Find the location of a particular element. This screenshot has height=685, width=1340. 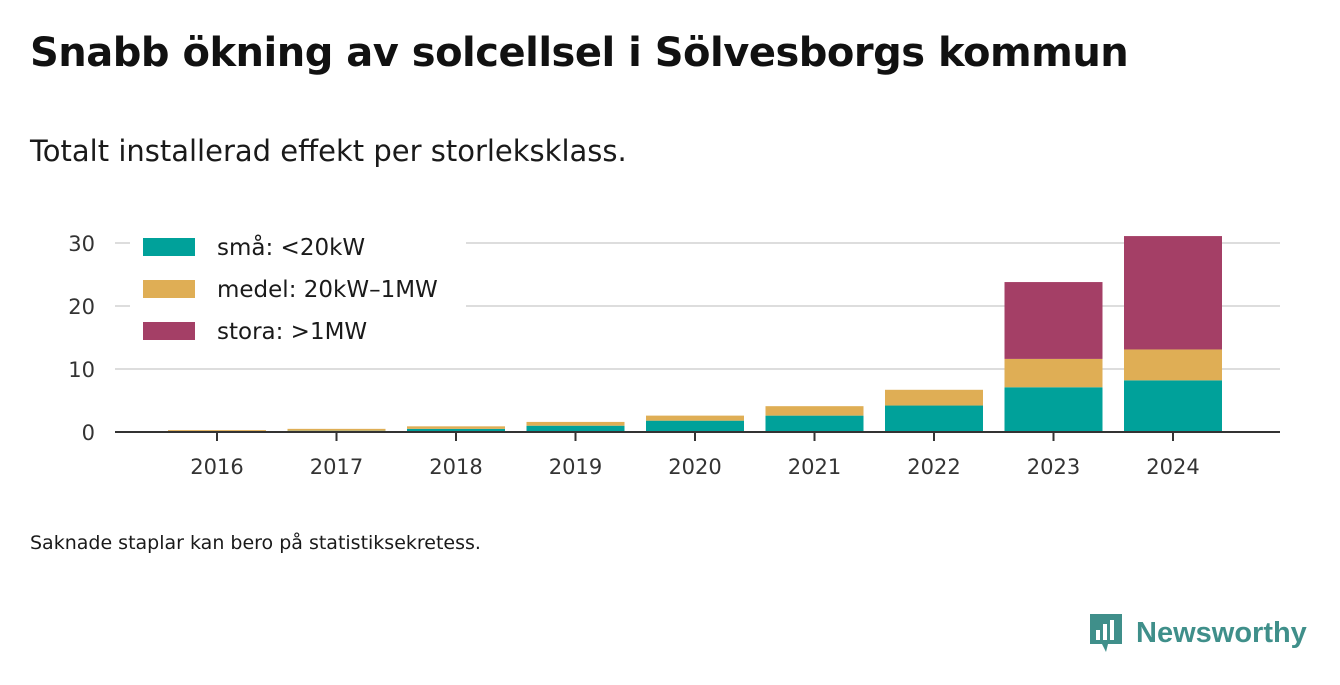

x-tick-label-2022: 2022 is located at coordinates (933, 467).